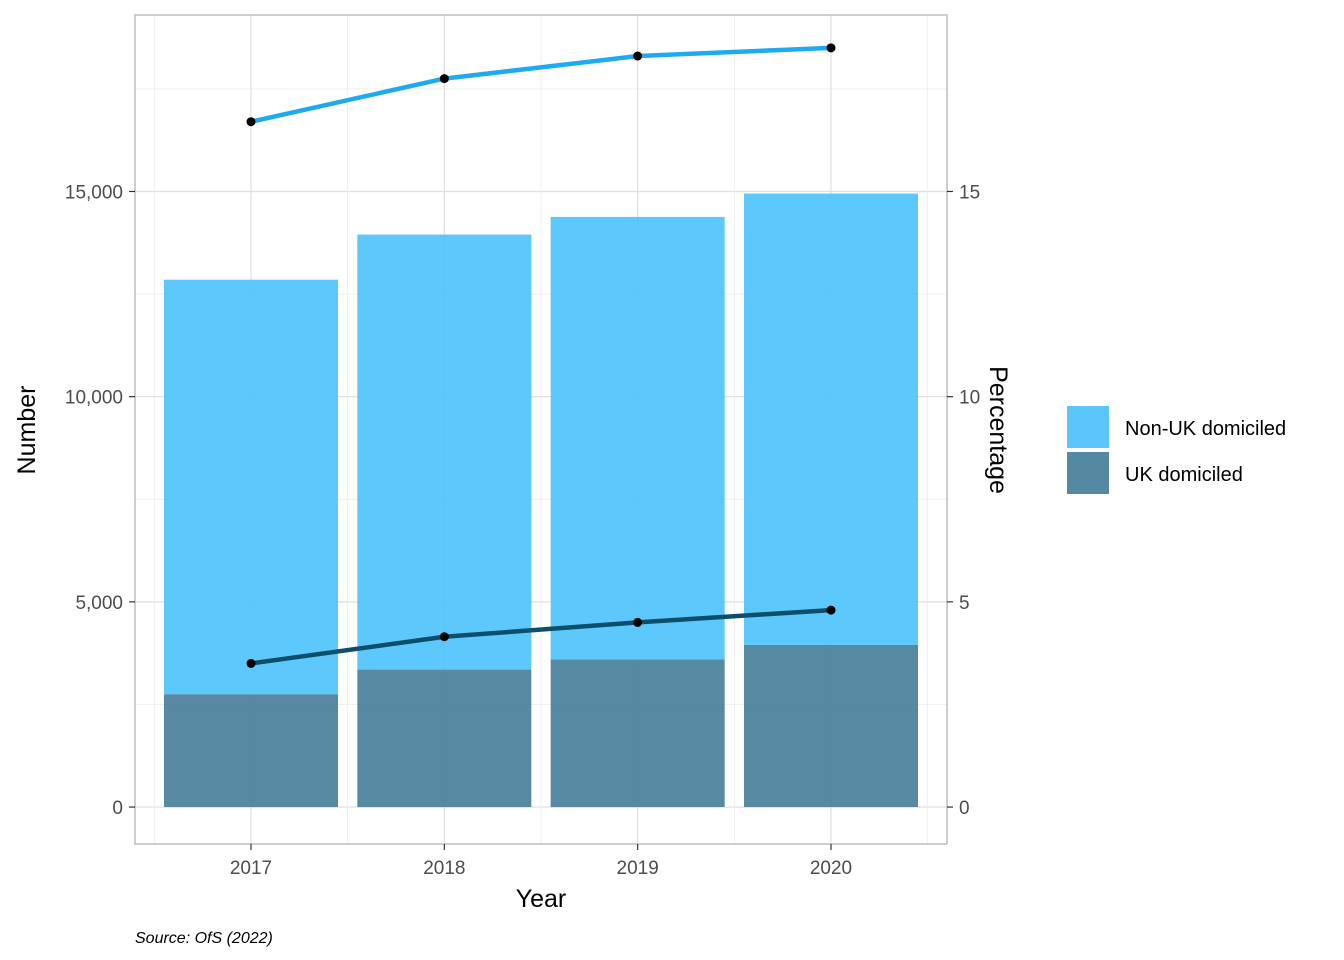 Image resolution: width=1344 pixels, height=960 pixels. I want to click on bar-non-uk-2020, so click(831, 419).